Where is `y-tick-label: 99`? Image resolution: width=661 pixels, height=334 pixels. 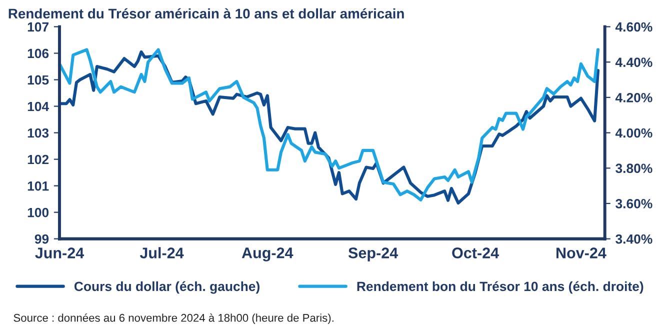
y-tick-label: 99 is located at coordinates (41, 239).